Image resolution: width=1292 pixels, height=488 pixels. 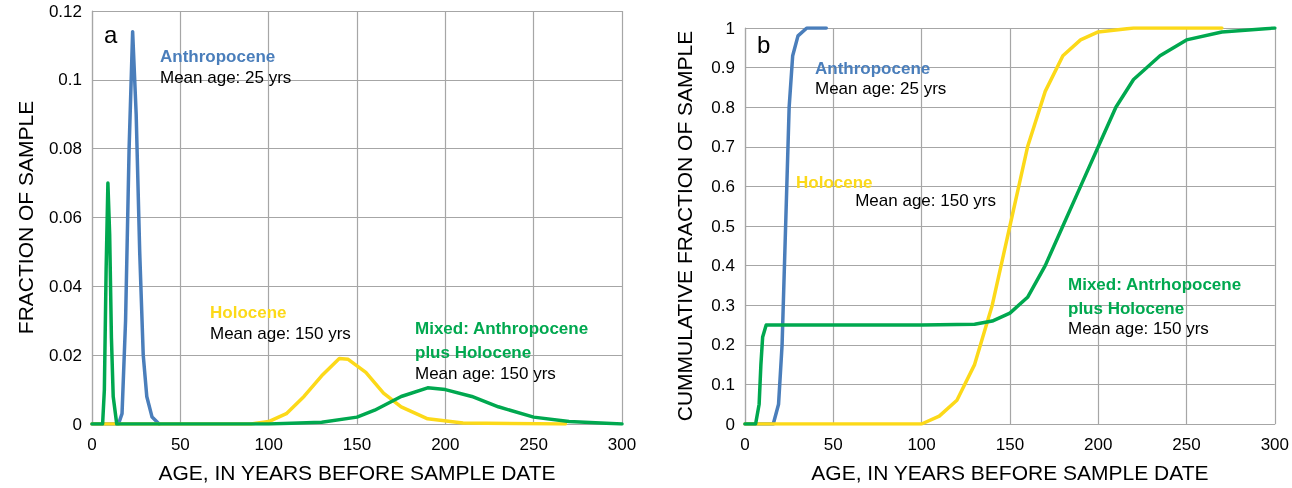 What do you see at coordinates (26, 217) in the screenshot?
I see `y-axis-title: FRACTION OF SAMPLE` at bounding box center [26, 217].